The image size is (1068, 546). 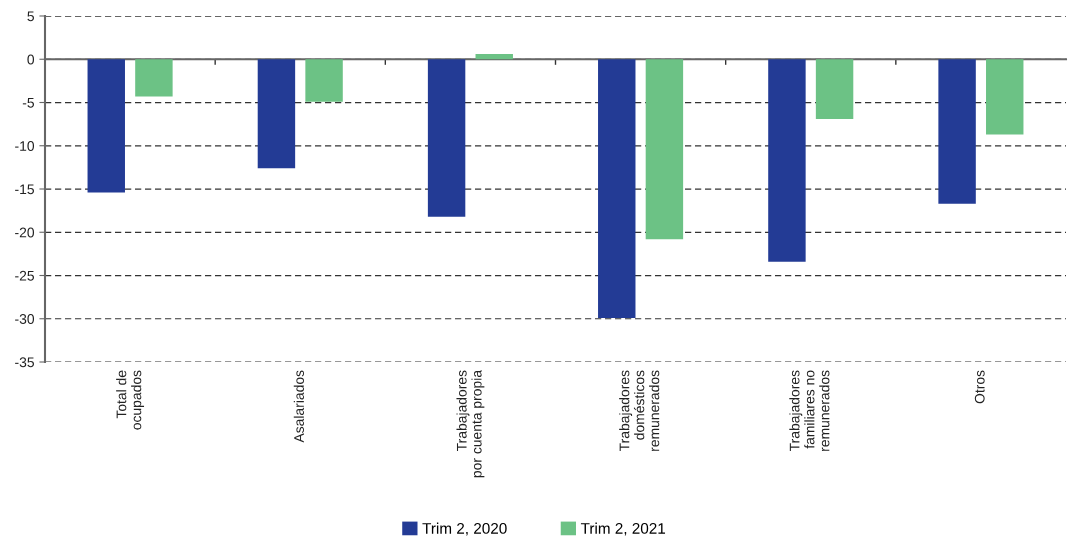 What do you see at coordinates (809, 410) in the screenshot?
I see `x-tick-label: Trabajadores familiares no remunerados` at bounding box center [809, 410].